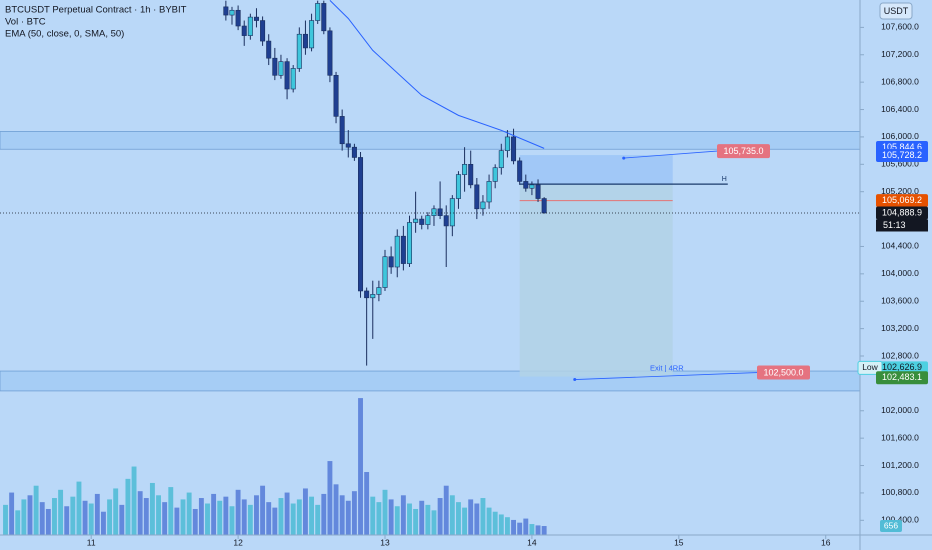 The height and width of the screenshot is (550, 932). I want to click on price-label: 102,483.1, so click(902, 377).